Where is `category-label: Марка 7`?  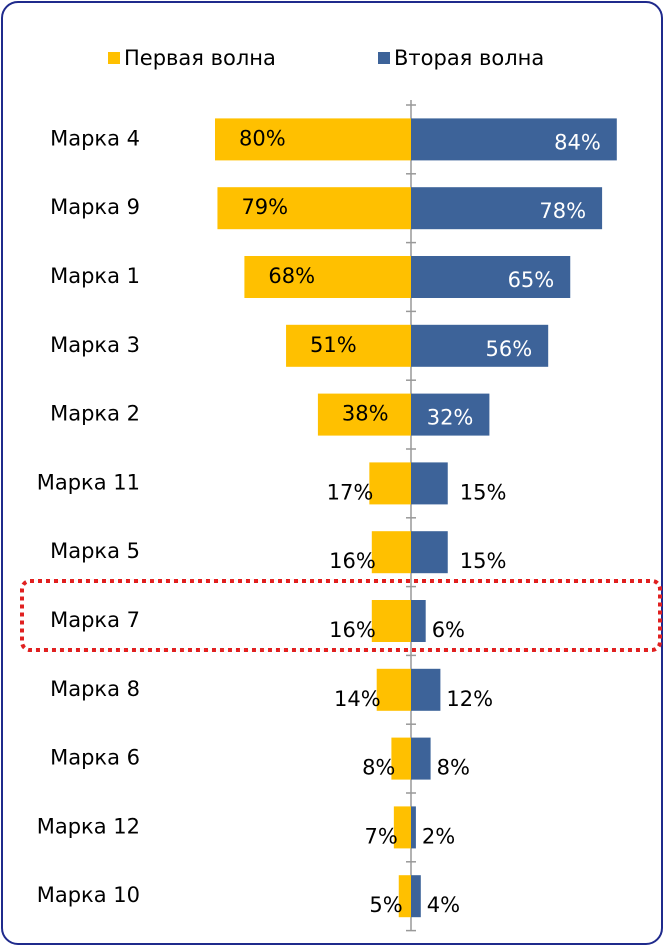
category-label: Марка 7 is located at coordinates (95, 620).